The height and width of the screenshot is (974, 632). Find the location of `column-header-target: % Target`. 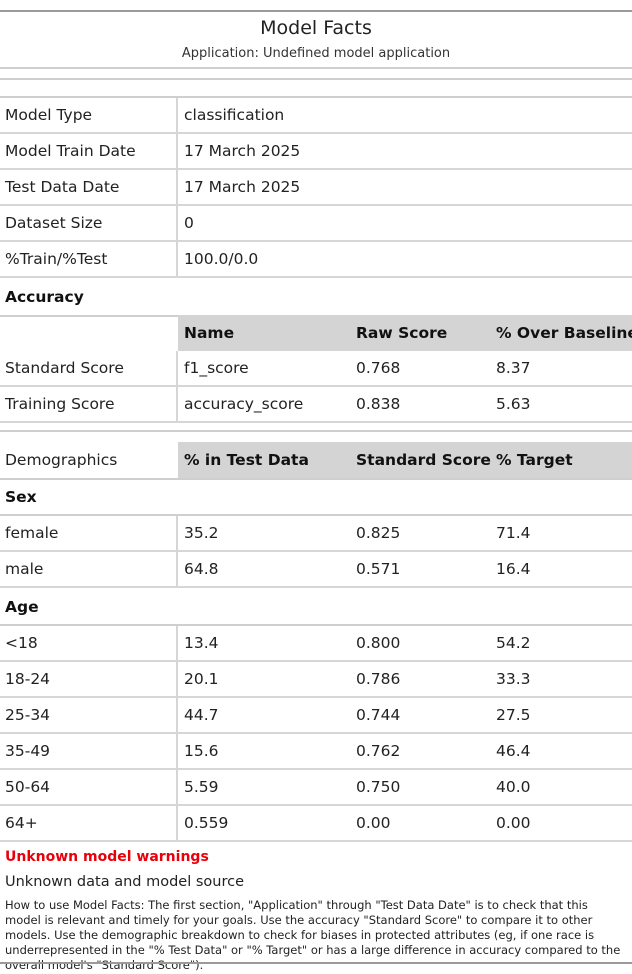

column-header-target: % Target is located at coordinates (534, 460).